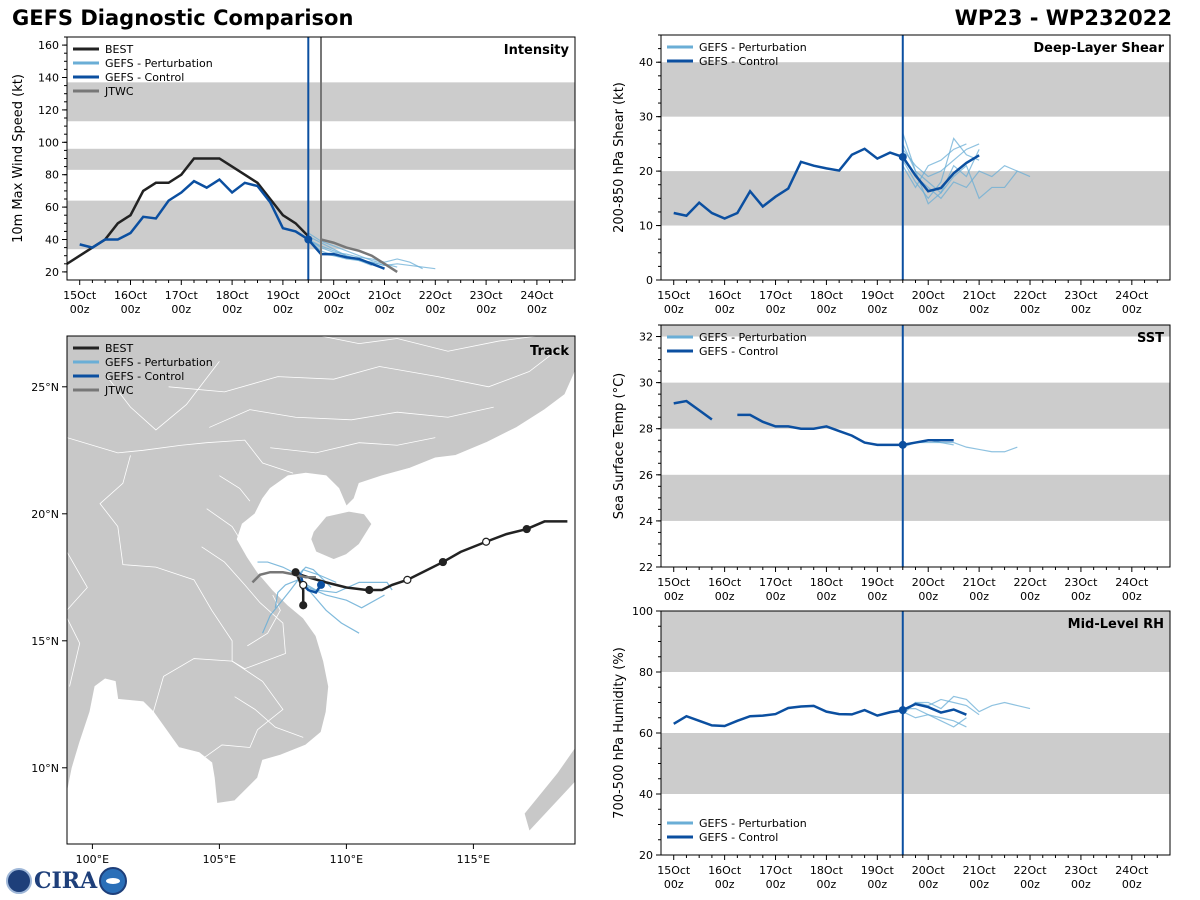 Image resolution: width=1200 pixels, height=900 pixels. I want to click on x-tick-day: 23Oct, so click(1081, 295).